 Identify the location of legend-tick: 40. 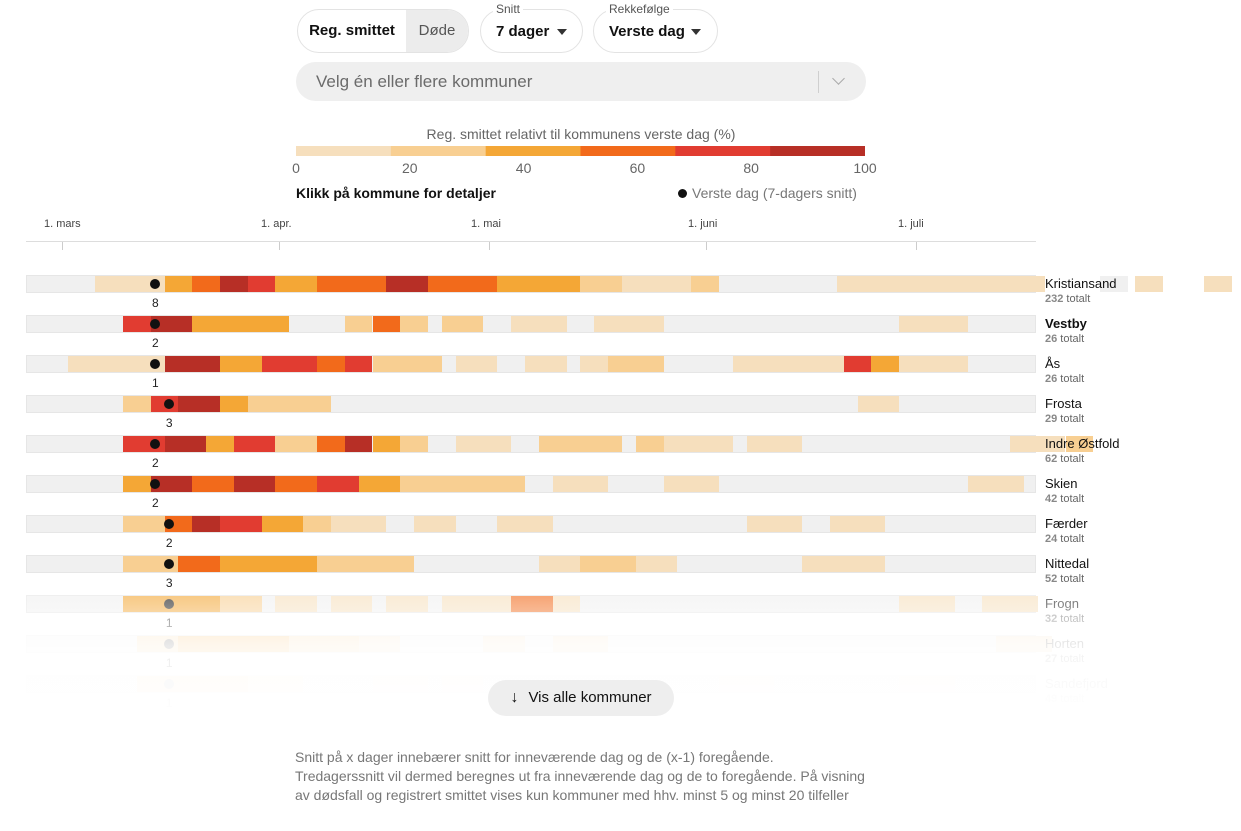
(523, 168).